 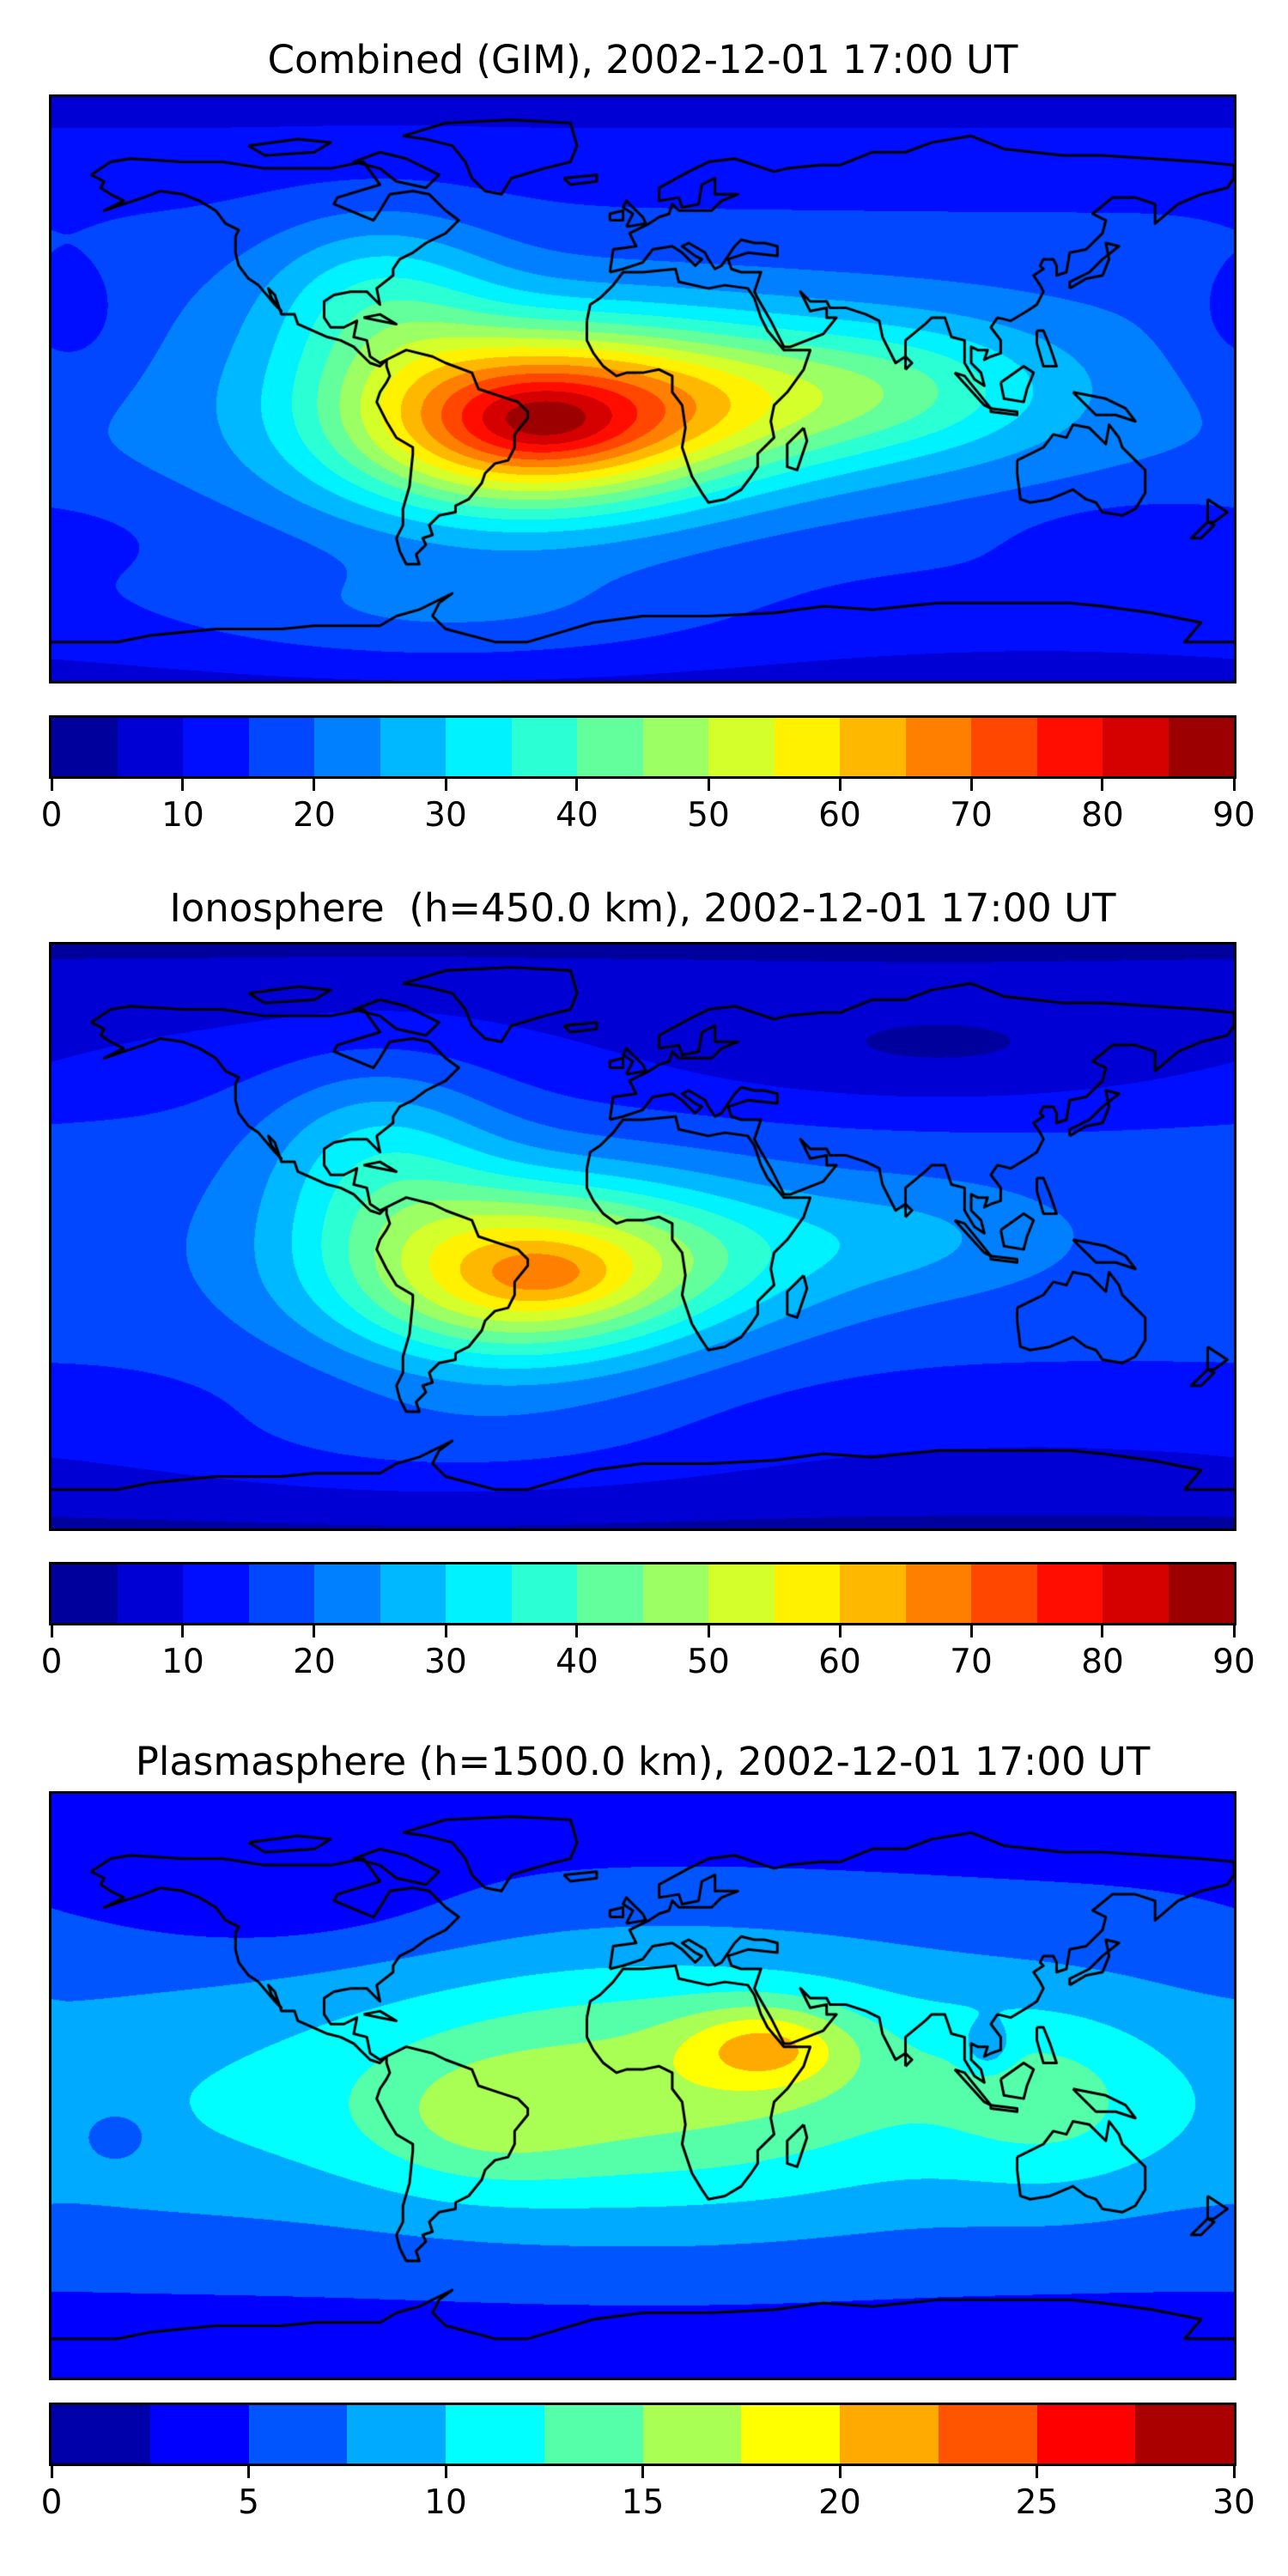 I want to click on colorbar-tick-label: 80, so click(x=1102, y=1662).